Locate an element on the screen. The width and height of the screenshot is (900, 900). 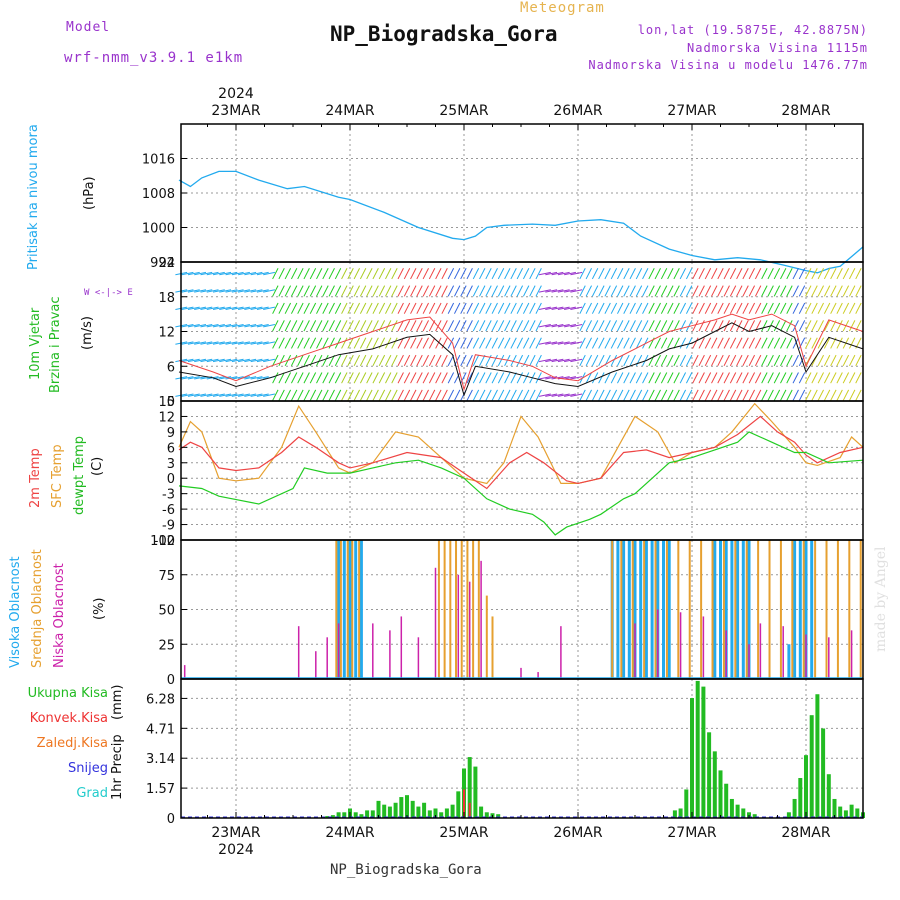
ytick-label: 0 is located at coordinates (171, 479).